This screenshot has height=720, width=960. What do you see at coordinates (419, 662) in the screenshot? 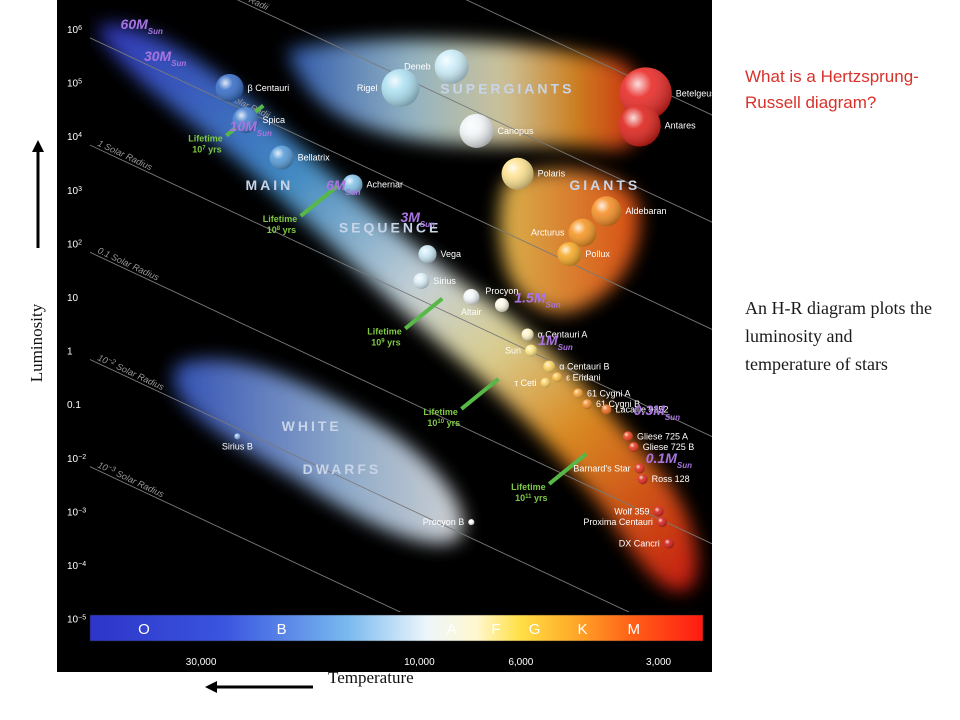
I see `temperature-tick-label: 10,000` at bounding box center [419, 662].